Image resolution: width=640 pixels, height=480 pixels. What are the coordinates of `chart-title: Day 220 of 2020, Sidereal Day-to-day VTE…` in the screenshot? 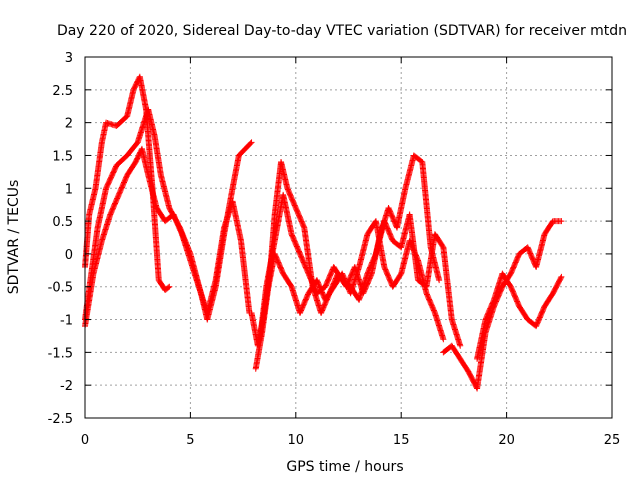 It's located at (342, 31).